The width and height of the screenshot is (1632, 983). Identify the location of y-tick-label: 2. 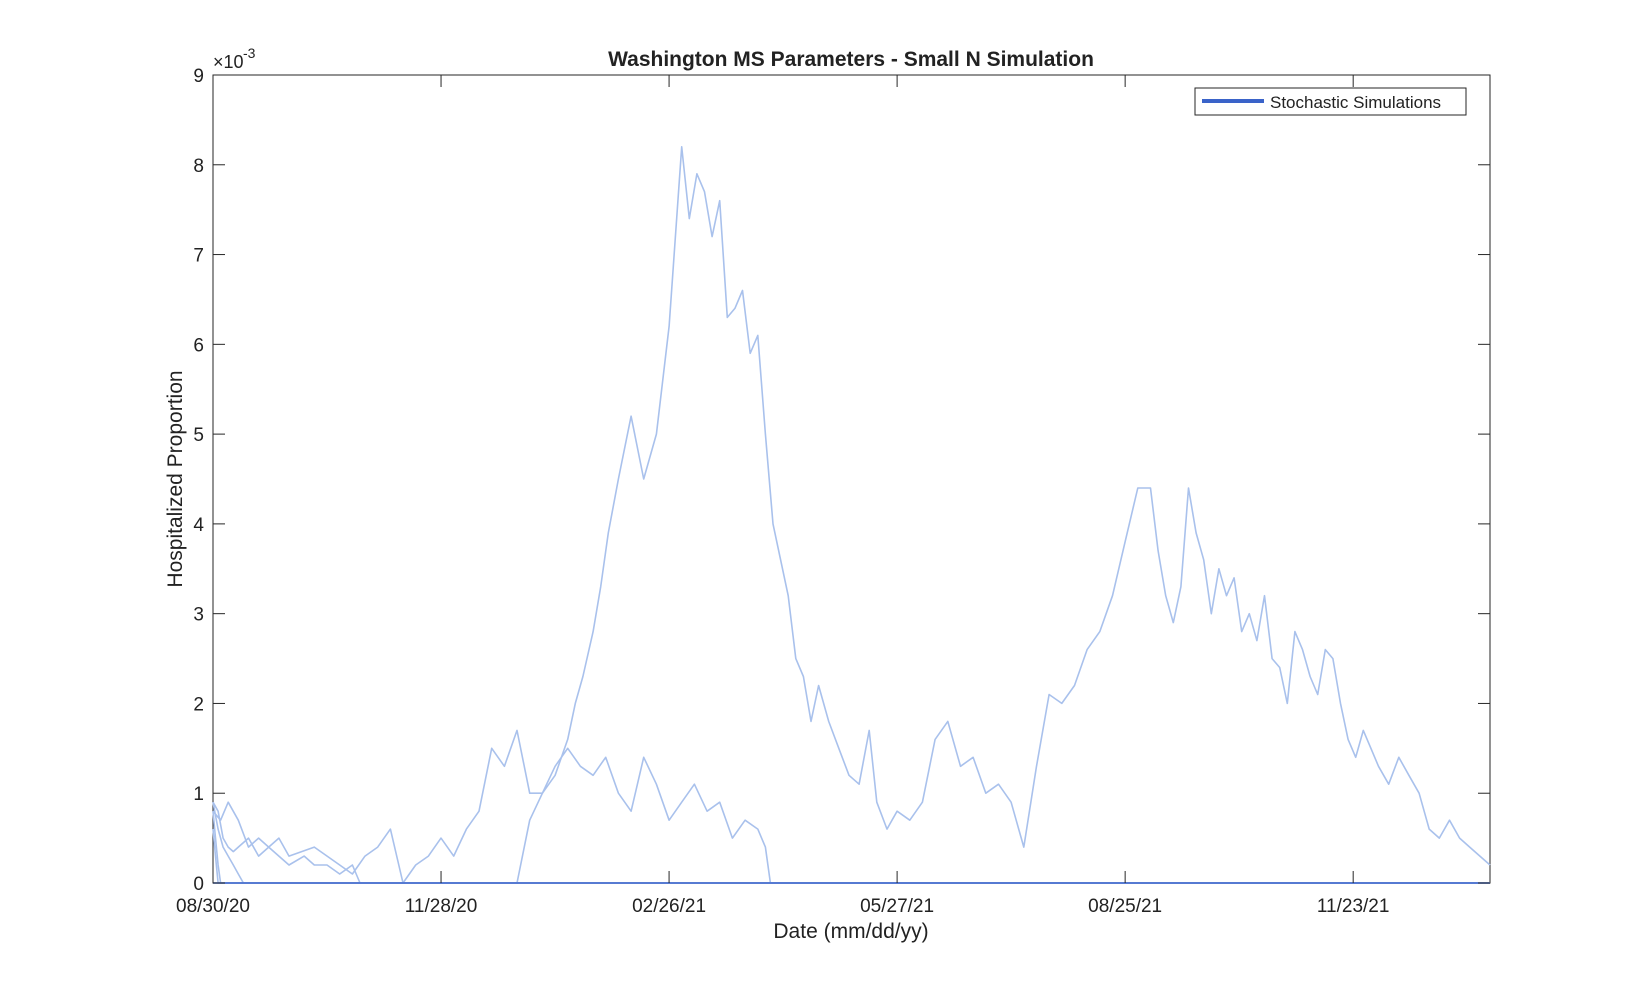
(198, 704).